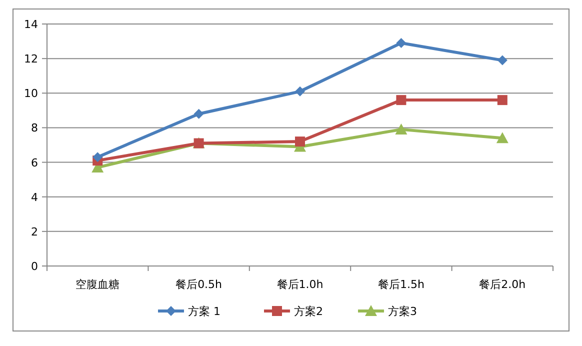 This screenshot has width=582, height=346. I want to click on x-tick-label: 空腹血糖, so click(98, 284).